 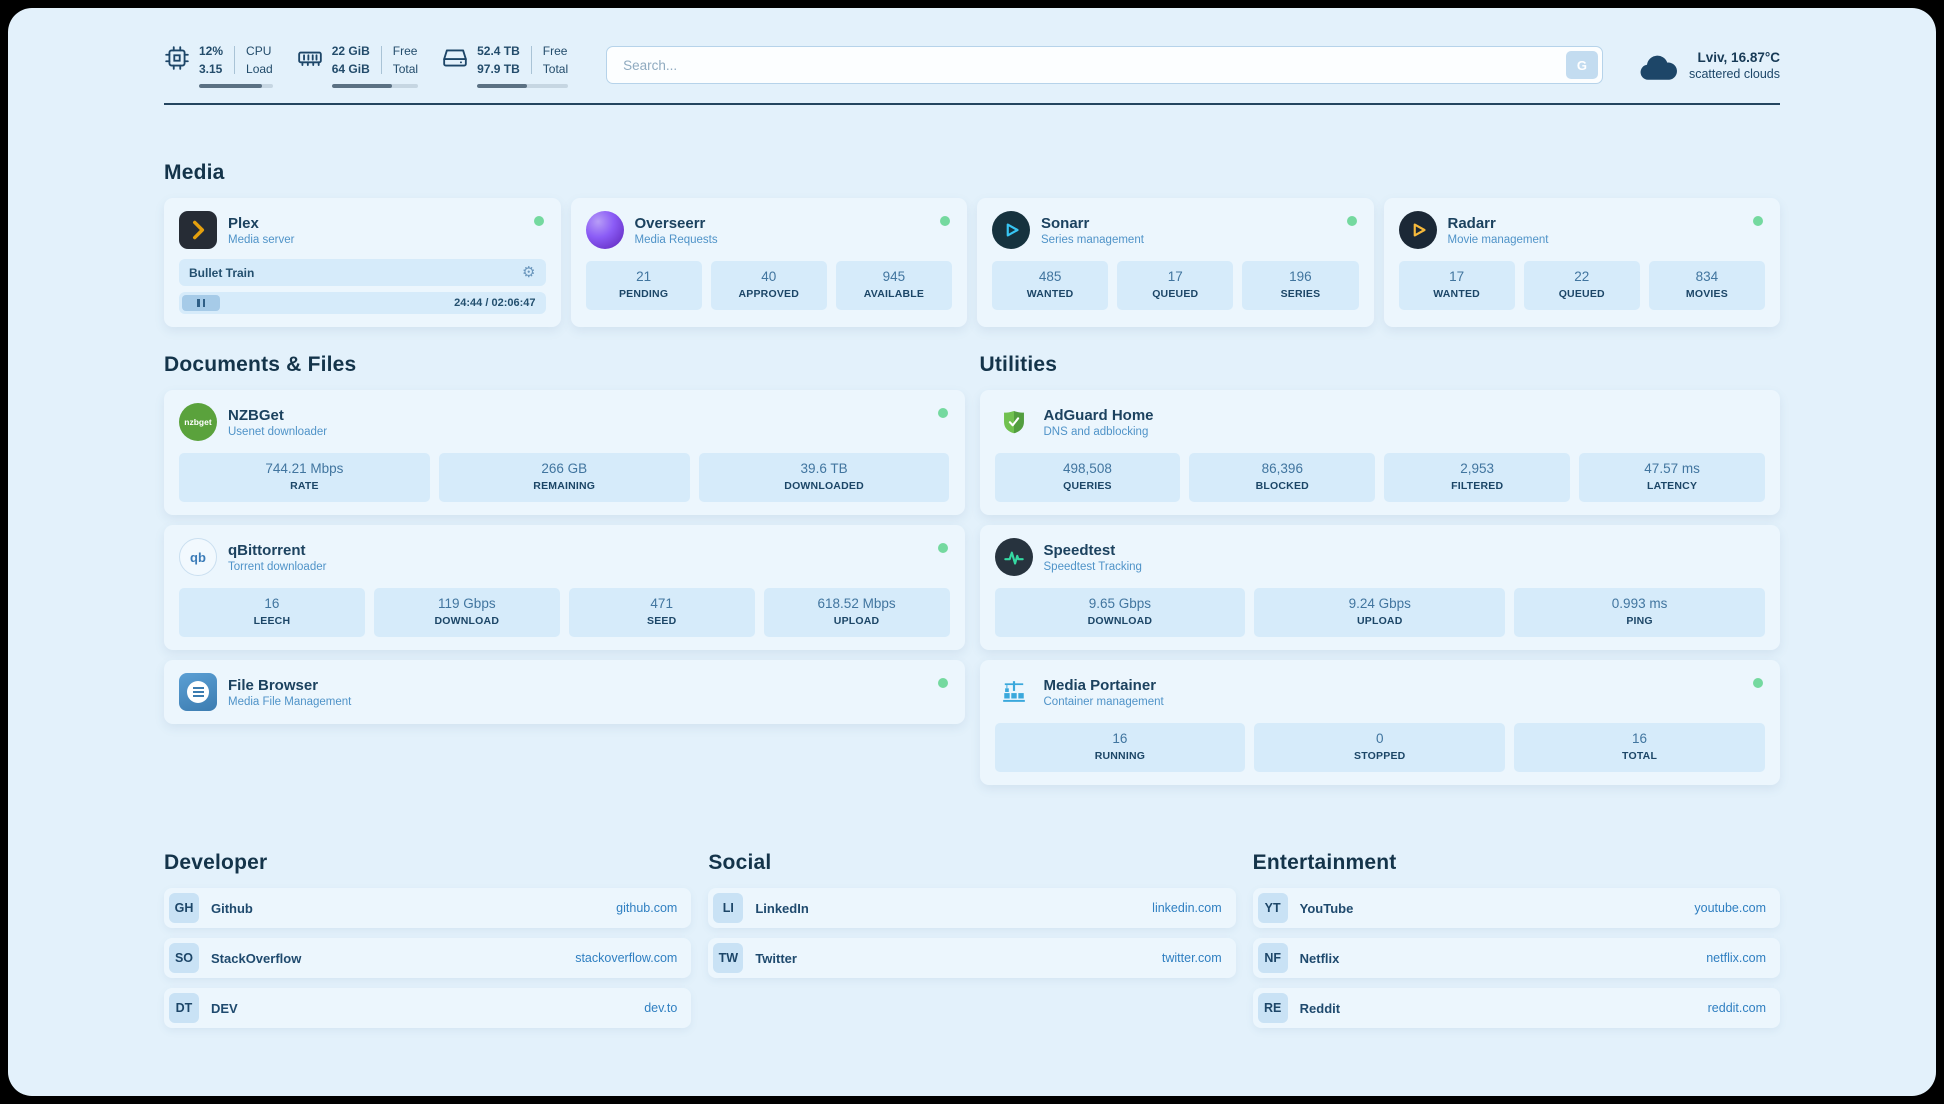 What do you see at coordinates (972, 244) in the screenshot?
I see `section-media: Media Plex Media server` at bounding box center [972, 244].